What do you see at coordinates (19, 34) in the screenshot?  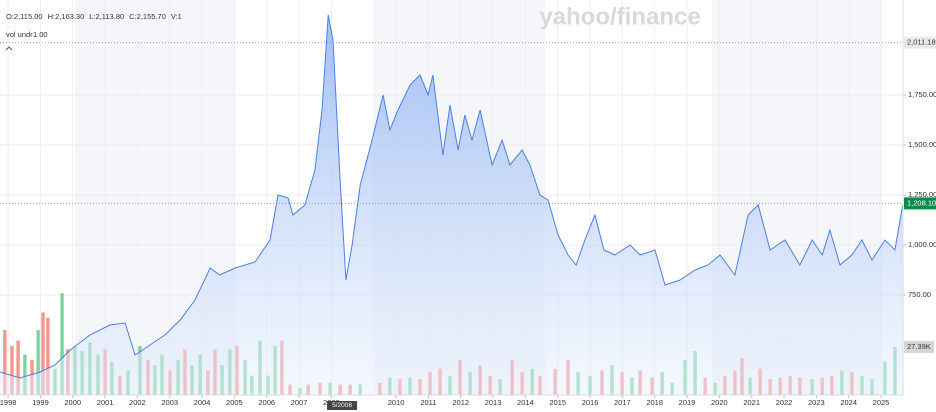 I see `volume-underlay-label: vol undr` at bounding box center [19, 34].